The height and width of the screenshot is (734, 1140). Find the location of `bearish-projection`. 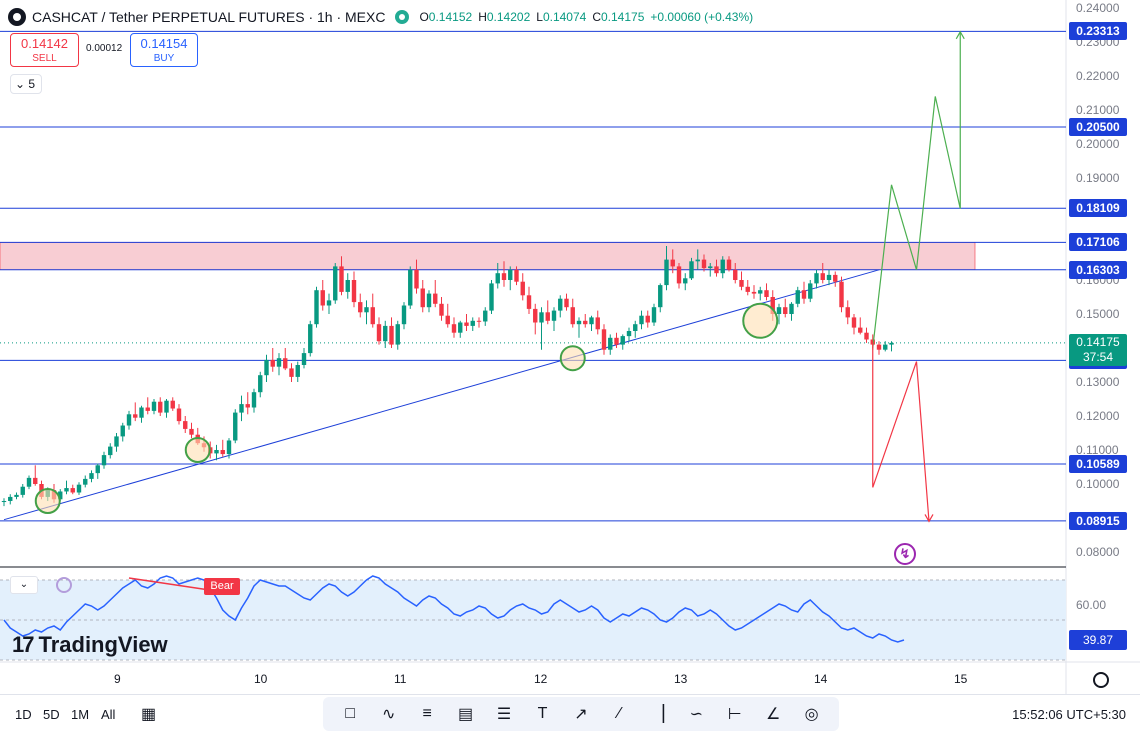

bearish-projection is located at coordinates (901, 431).